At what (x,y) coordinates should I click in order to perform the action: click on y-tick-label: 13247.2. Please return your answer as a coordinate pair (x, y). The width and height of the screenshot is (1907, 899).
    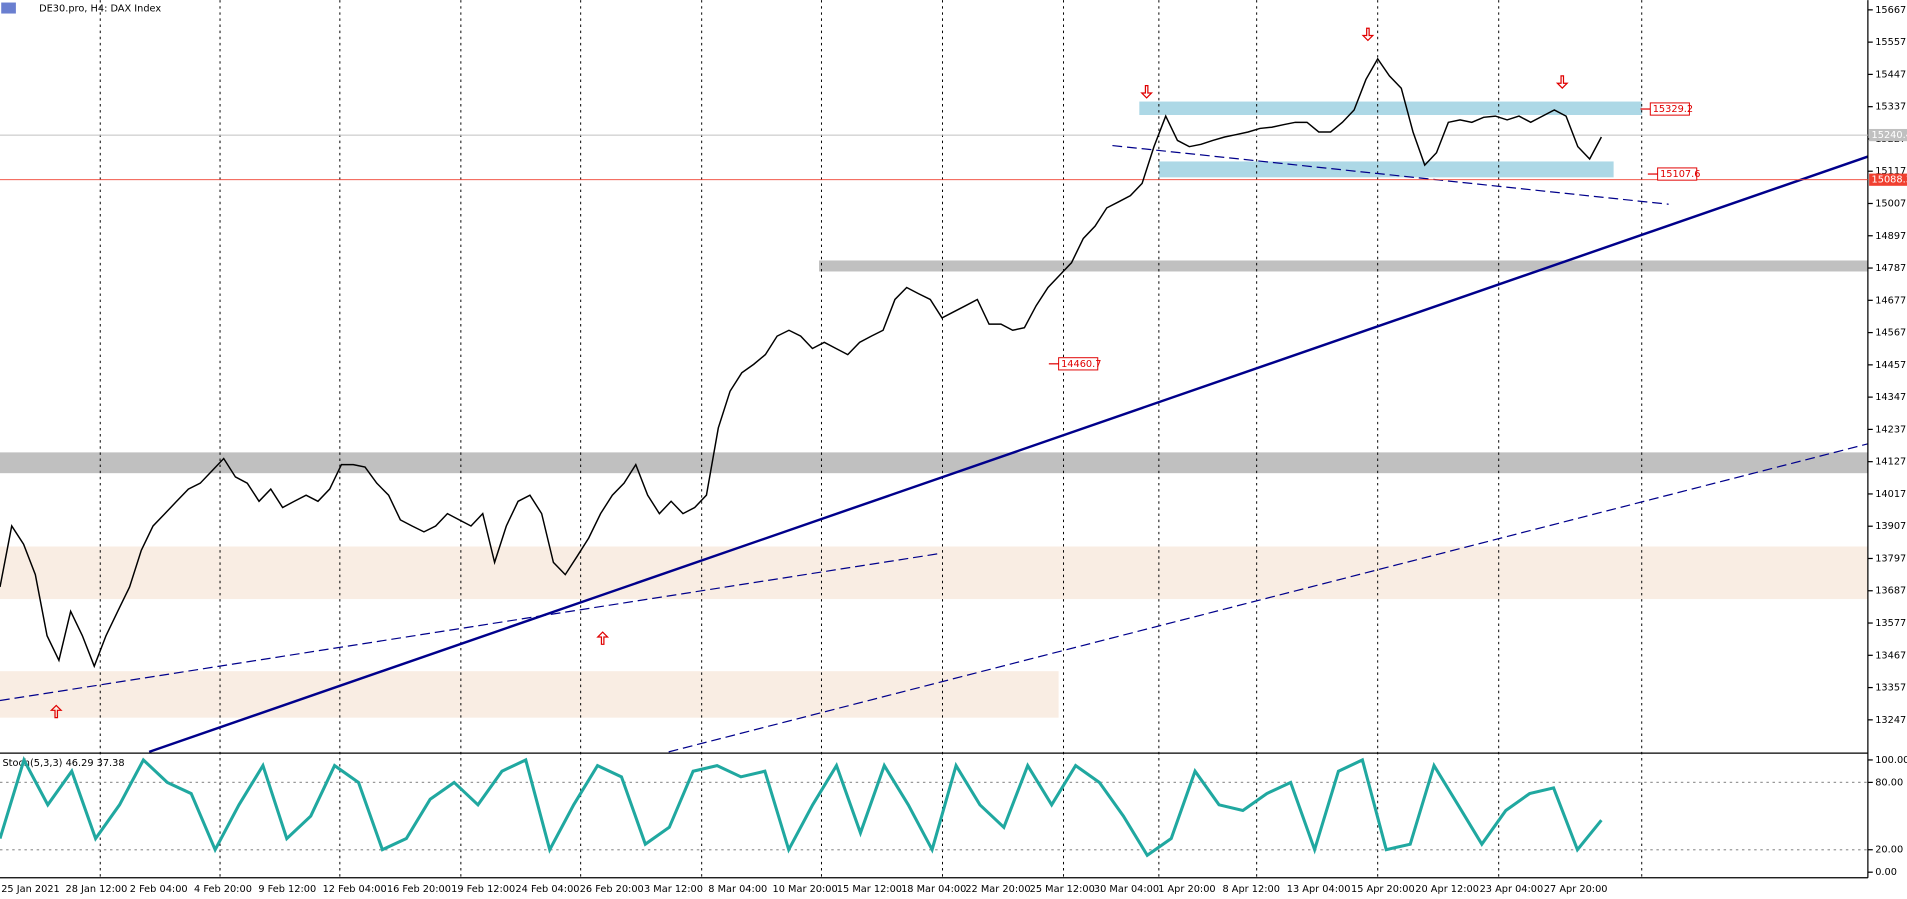
    Looking at the image, I should click on (1891, 720).